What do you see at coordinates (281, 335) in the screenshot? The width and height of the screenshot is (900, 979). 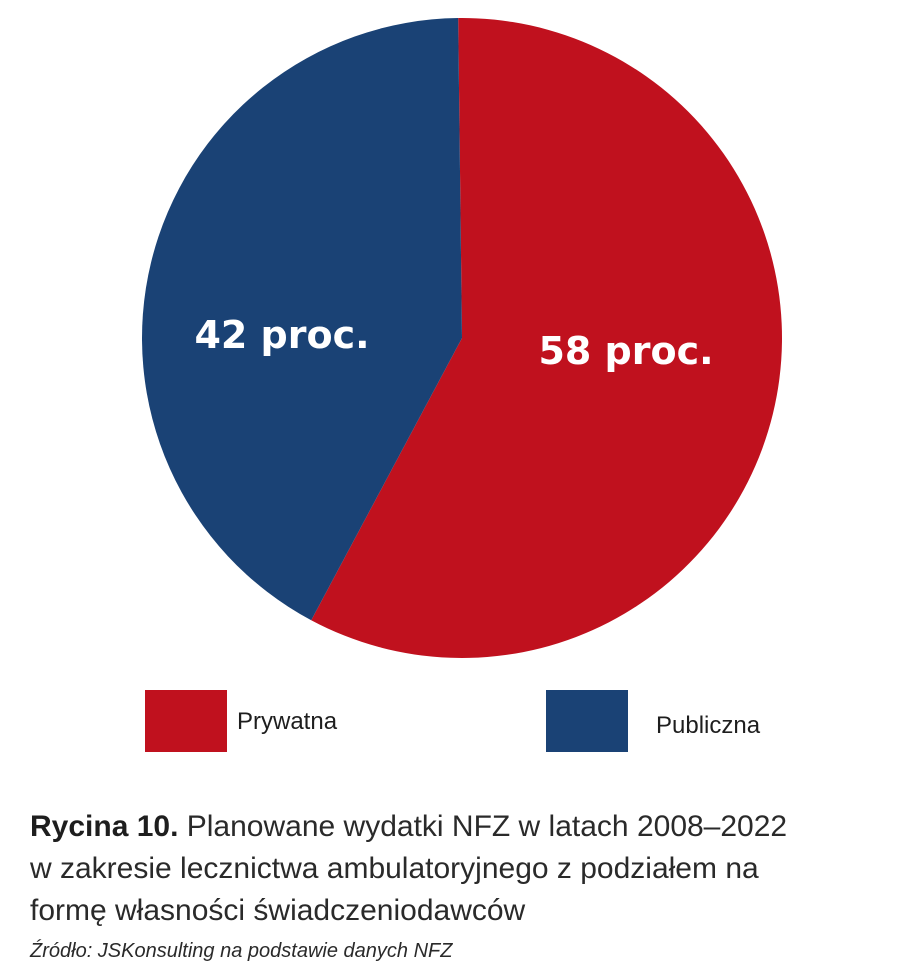 I see `slice-label-publiczna: 42 proc.` at bounding box center [281, 335].